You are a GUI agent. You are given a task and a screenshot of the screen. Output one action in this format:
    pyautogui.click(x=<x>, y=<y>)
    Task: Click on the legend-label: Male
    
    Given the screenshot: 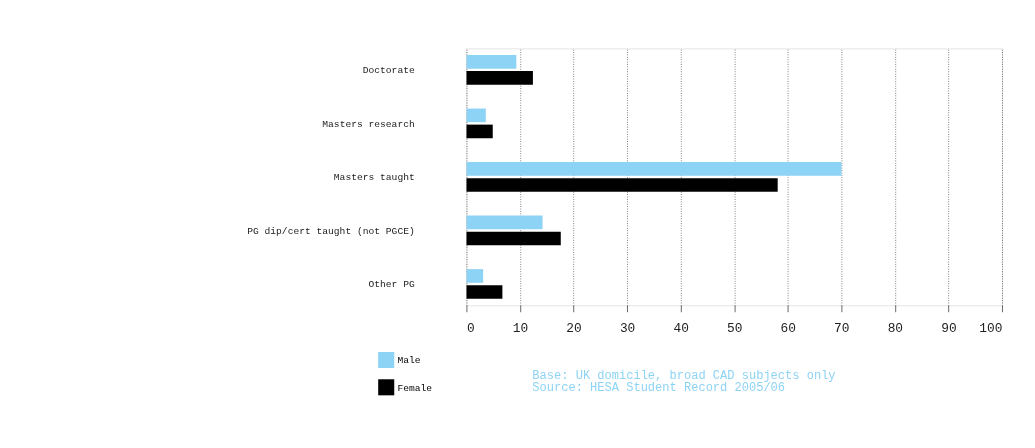 What is the action you would take?
    pyautogui.click(x=409, y=361)
    